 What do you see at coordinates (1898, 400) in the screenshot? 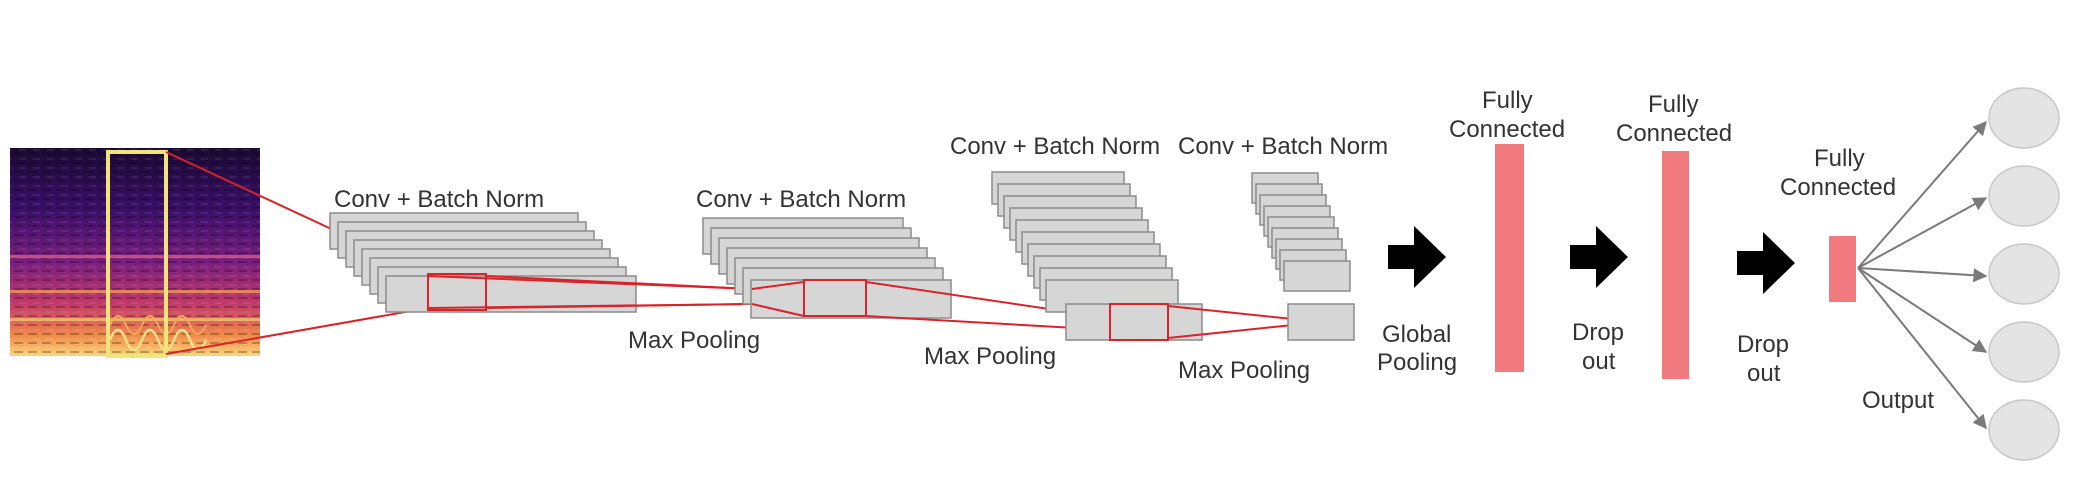
I see `label-output: Output` at bounding box center [1898, 400].